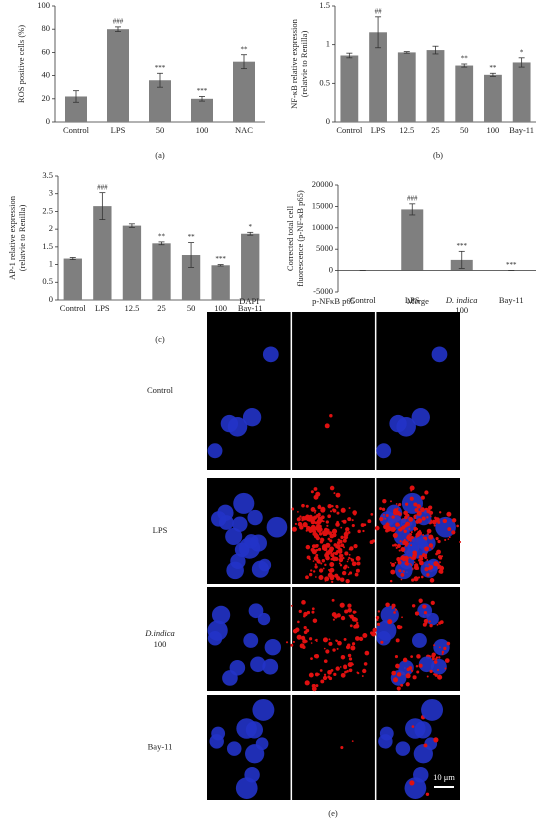 The height and width of the screenshot is (823, 546). What do you see at coordinates (294, 63) in the screenshot?
I see `y-axis-label: NF-κB relative expression` at bounding box center [294, 63].